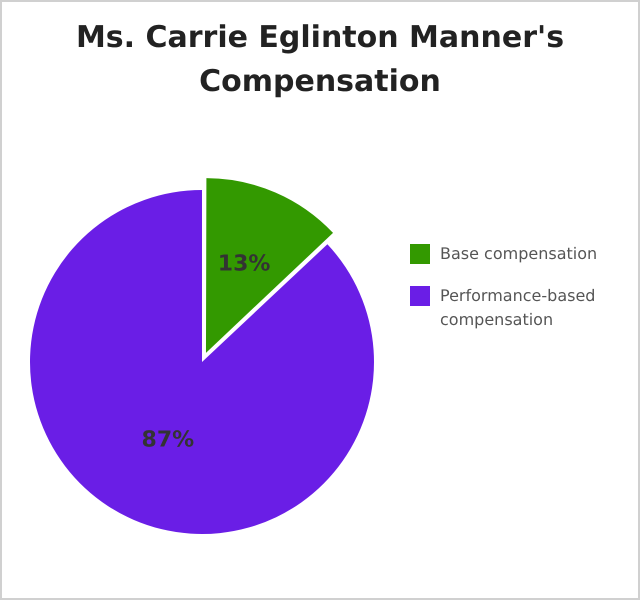  Describe the element at coordinates (519, 254) in the screenshot. I see `legend-label: Base compensation` at that location.